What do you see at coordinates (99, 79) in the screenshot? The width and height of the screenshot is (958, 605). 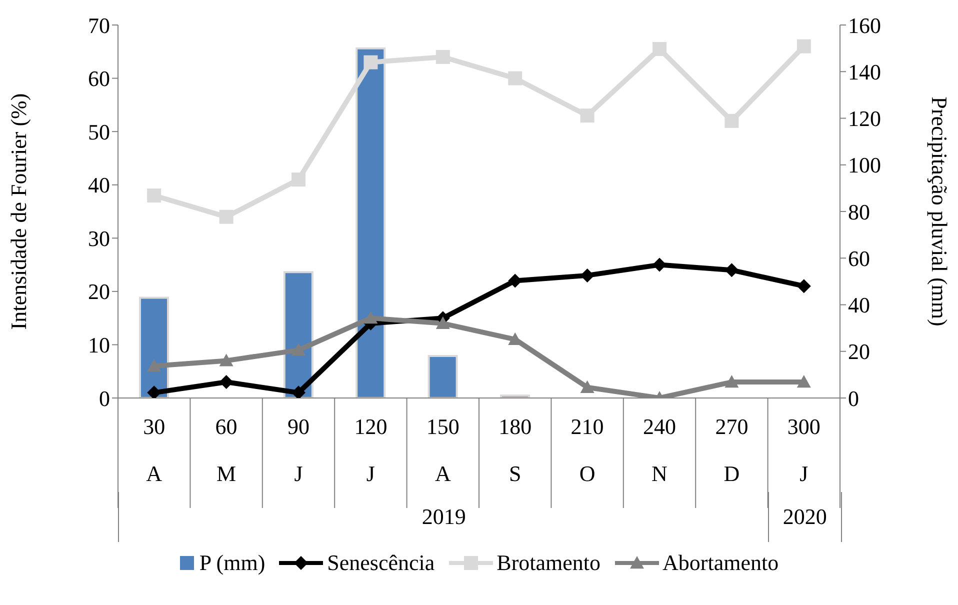 I see `y-tick-label: 60` at bounding box center [99, 79].